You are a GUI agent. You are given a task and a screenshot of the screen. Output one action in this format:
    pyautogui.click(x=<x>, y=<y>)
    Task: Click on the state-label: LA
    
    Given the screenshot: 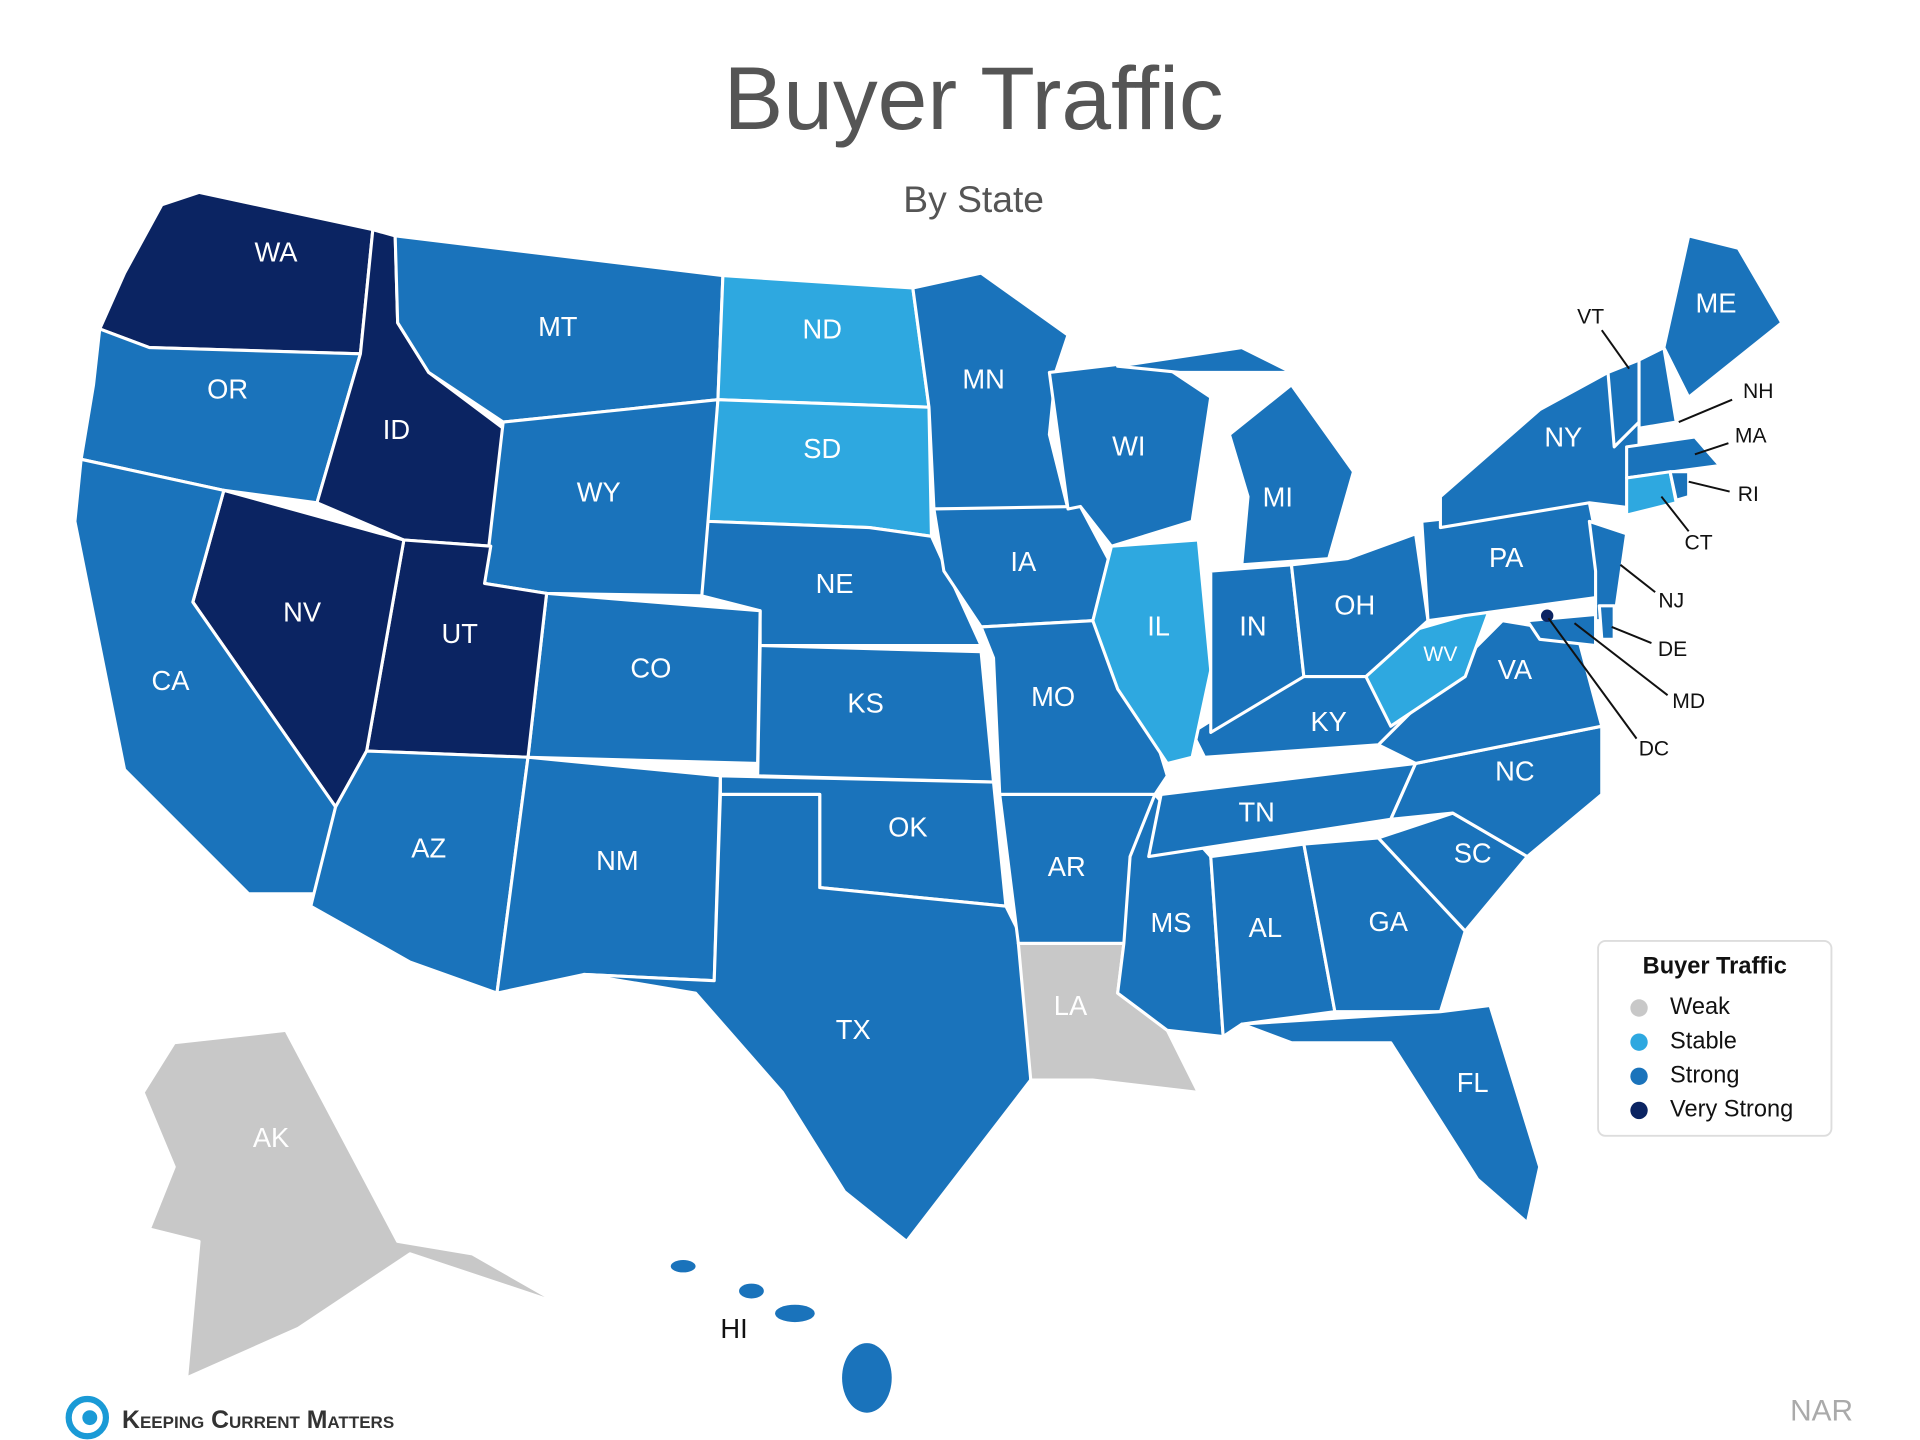 What is the action you would take?
    pyautogui.click(x=1071, y=1005)
    